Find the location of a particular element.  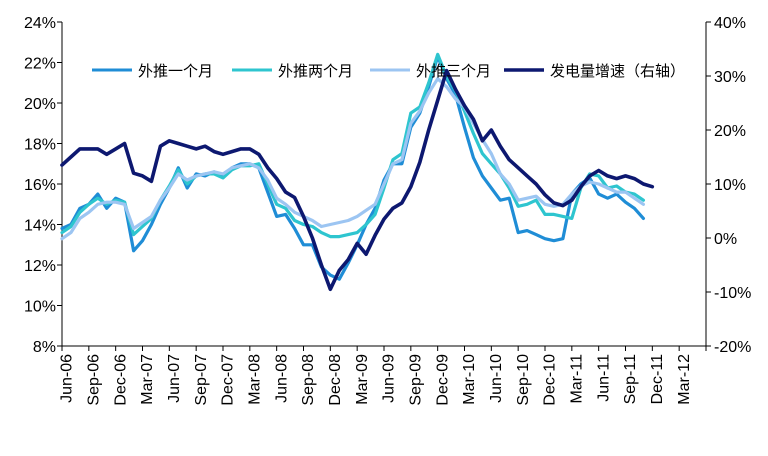

right-tick-label: 30% is located at coordinates (730, 77).